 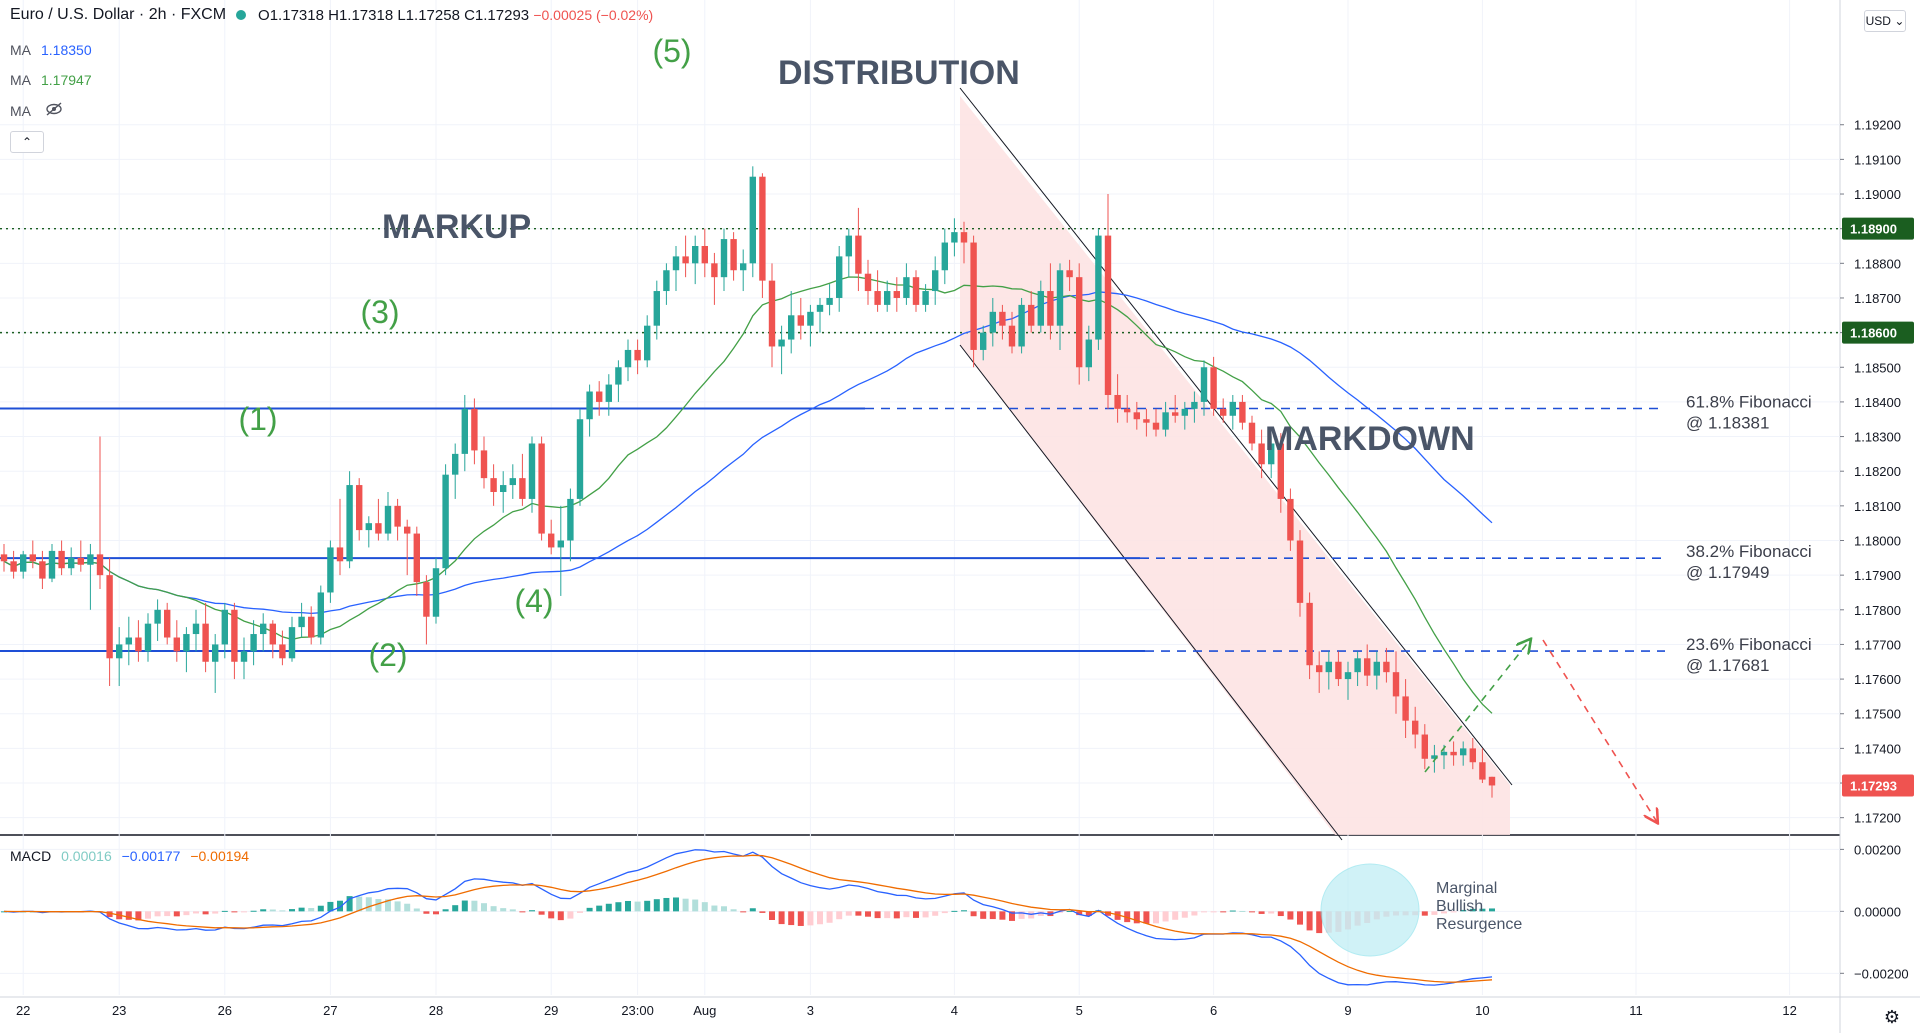 I want to click on time-tick-label: 5, so click(x=1079, y=1010).